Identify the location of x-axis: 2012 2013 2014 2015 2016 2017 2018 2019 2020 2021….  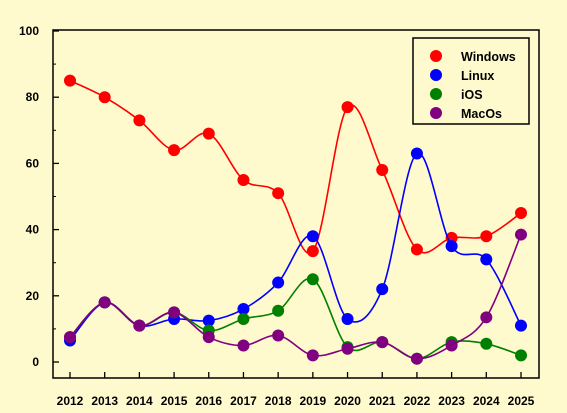
(296, 390).